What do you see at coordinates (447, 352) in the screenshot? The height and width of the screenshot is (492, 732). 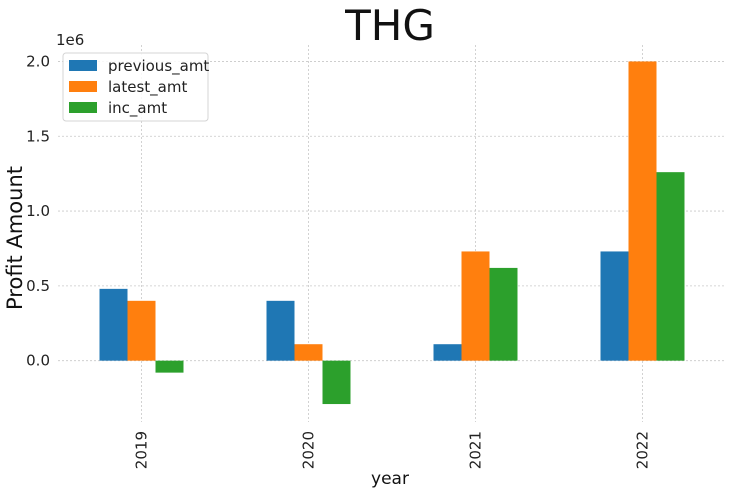 I see `bar-previous_amt-2021` at bounding box center [447, 352].